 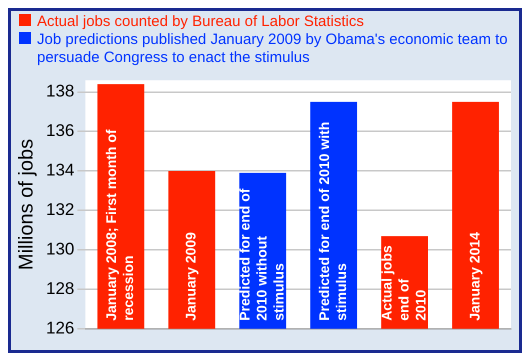 I want to click on x-tick-label: Predicted for end of 2010 with stimulus, so click(x=333, y=221).